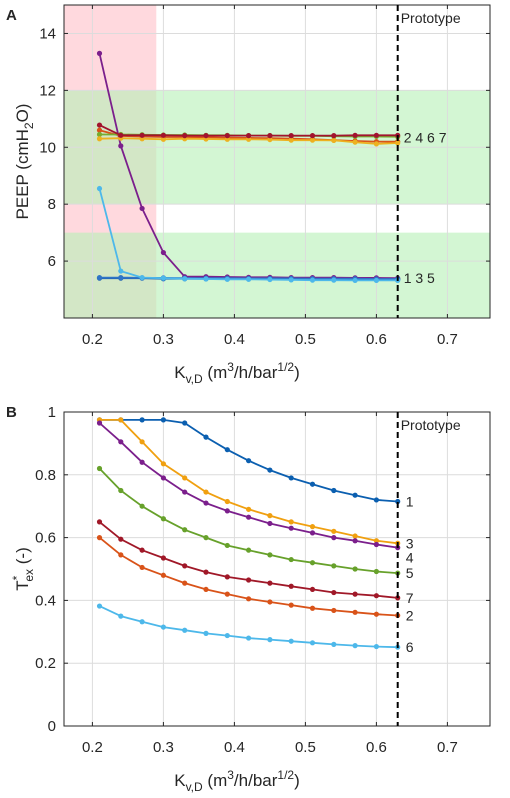 This screenshot has width=510, height=798. What do you see at coordinates (410, 573) in the screenshot?
I see `series-end-label: 5` at bounding box center [410, 573].